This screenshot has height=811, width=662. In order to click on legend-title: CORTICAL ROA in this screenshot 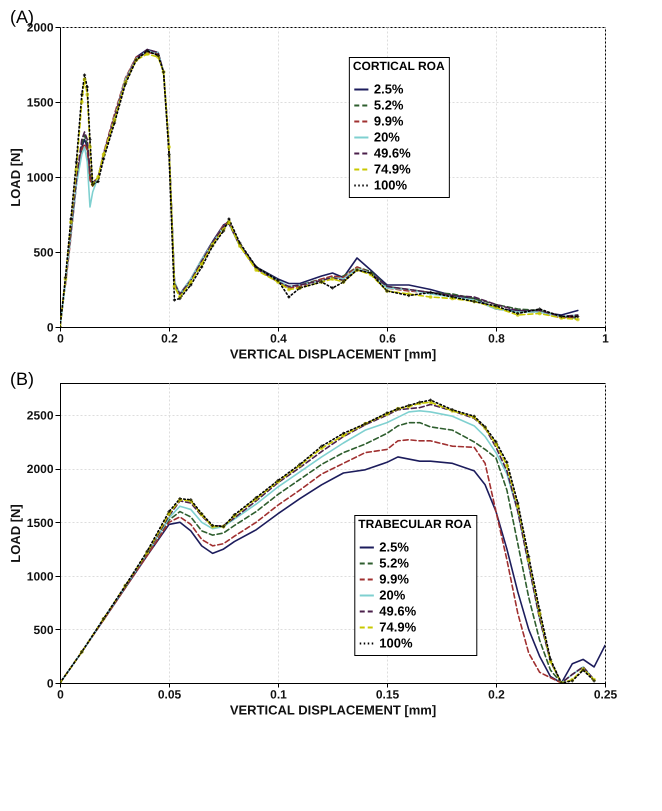, I will do `click(398, 66)`.